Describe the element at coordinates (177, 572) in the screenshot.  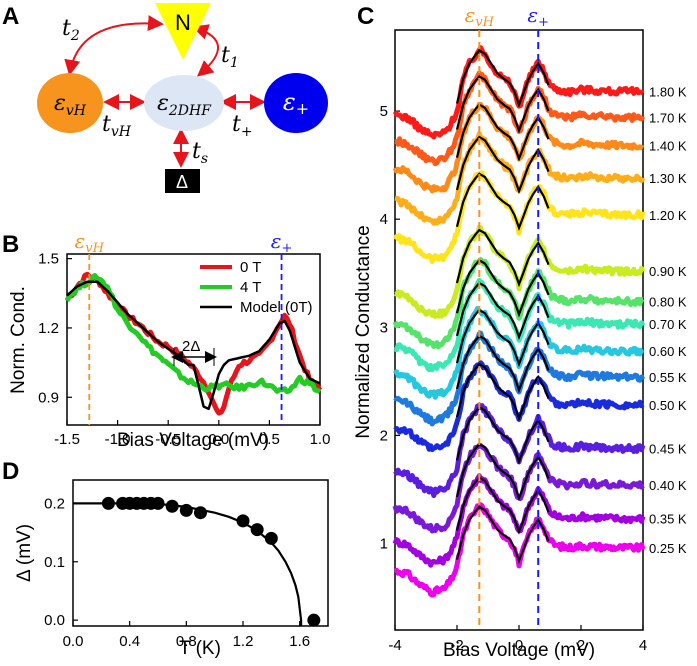
I see `panel-d-ticks: 0.0 0.4 0.8 1.2 1.6 0.0 0.1 0.2` at that location.